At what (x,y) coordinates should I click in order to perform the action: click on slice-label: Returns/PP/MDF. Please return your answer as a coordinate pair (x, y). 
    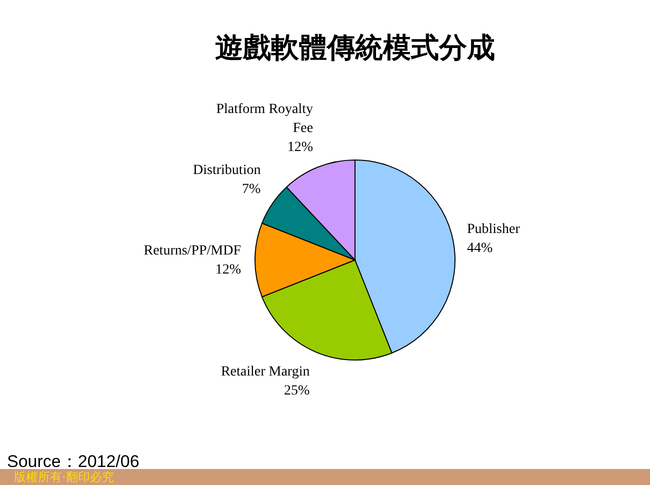
    Looking at the image, I should click on (193, 251).